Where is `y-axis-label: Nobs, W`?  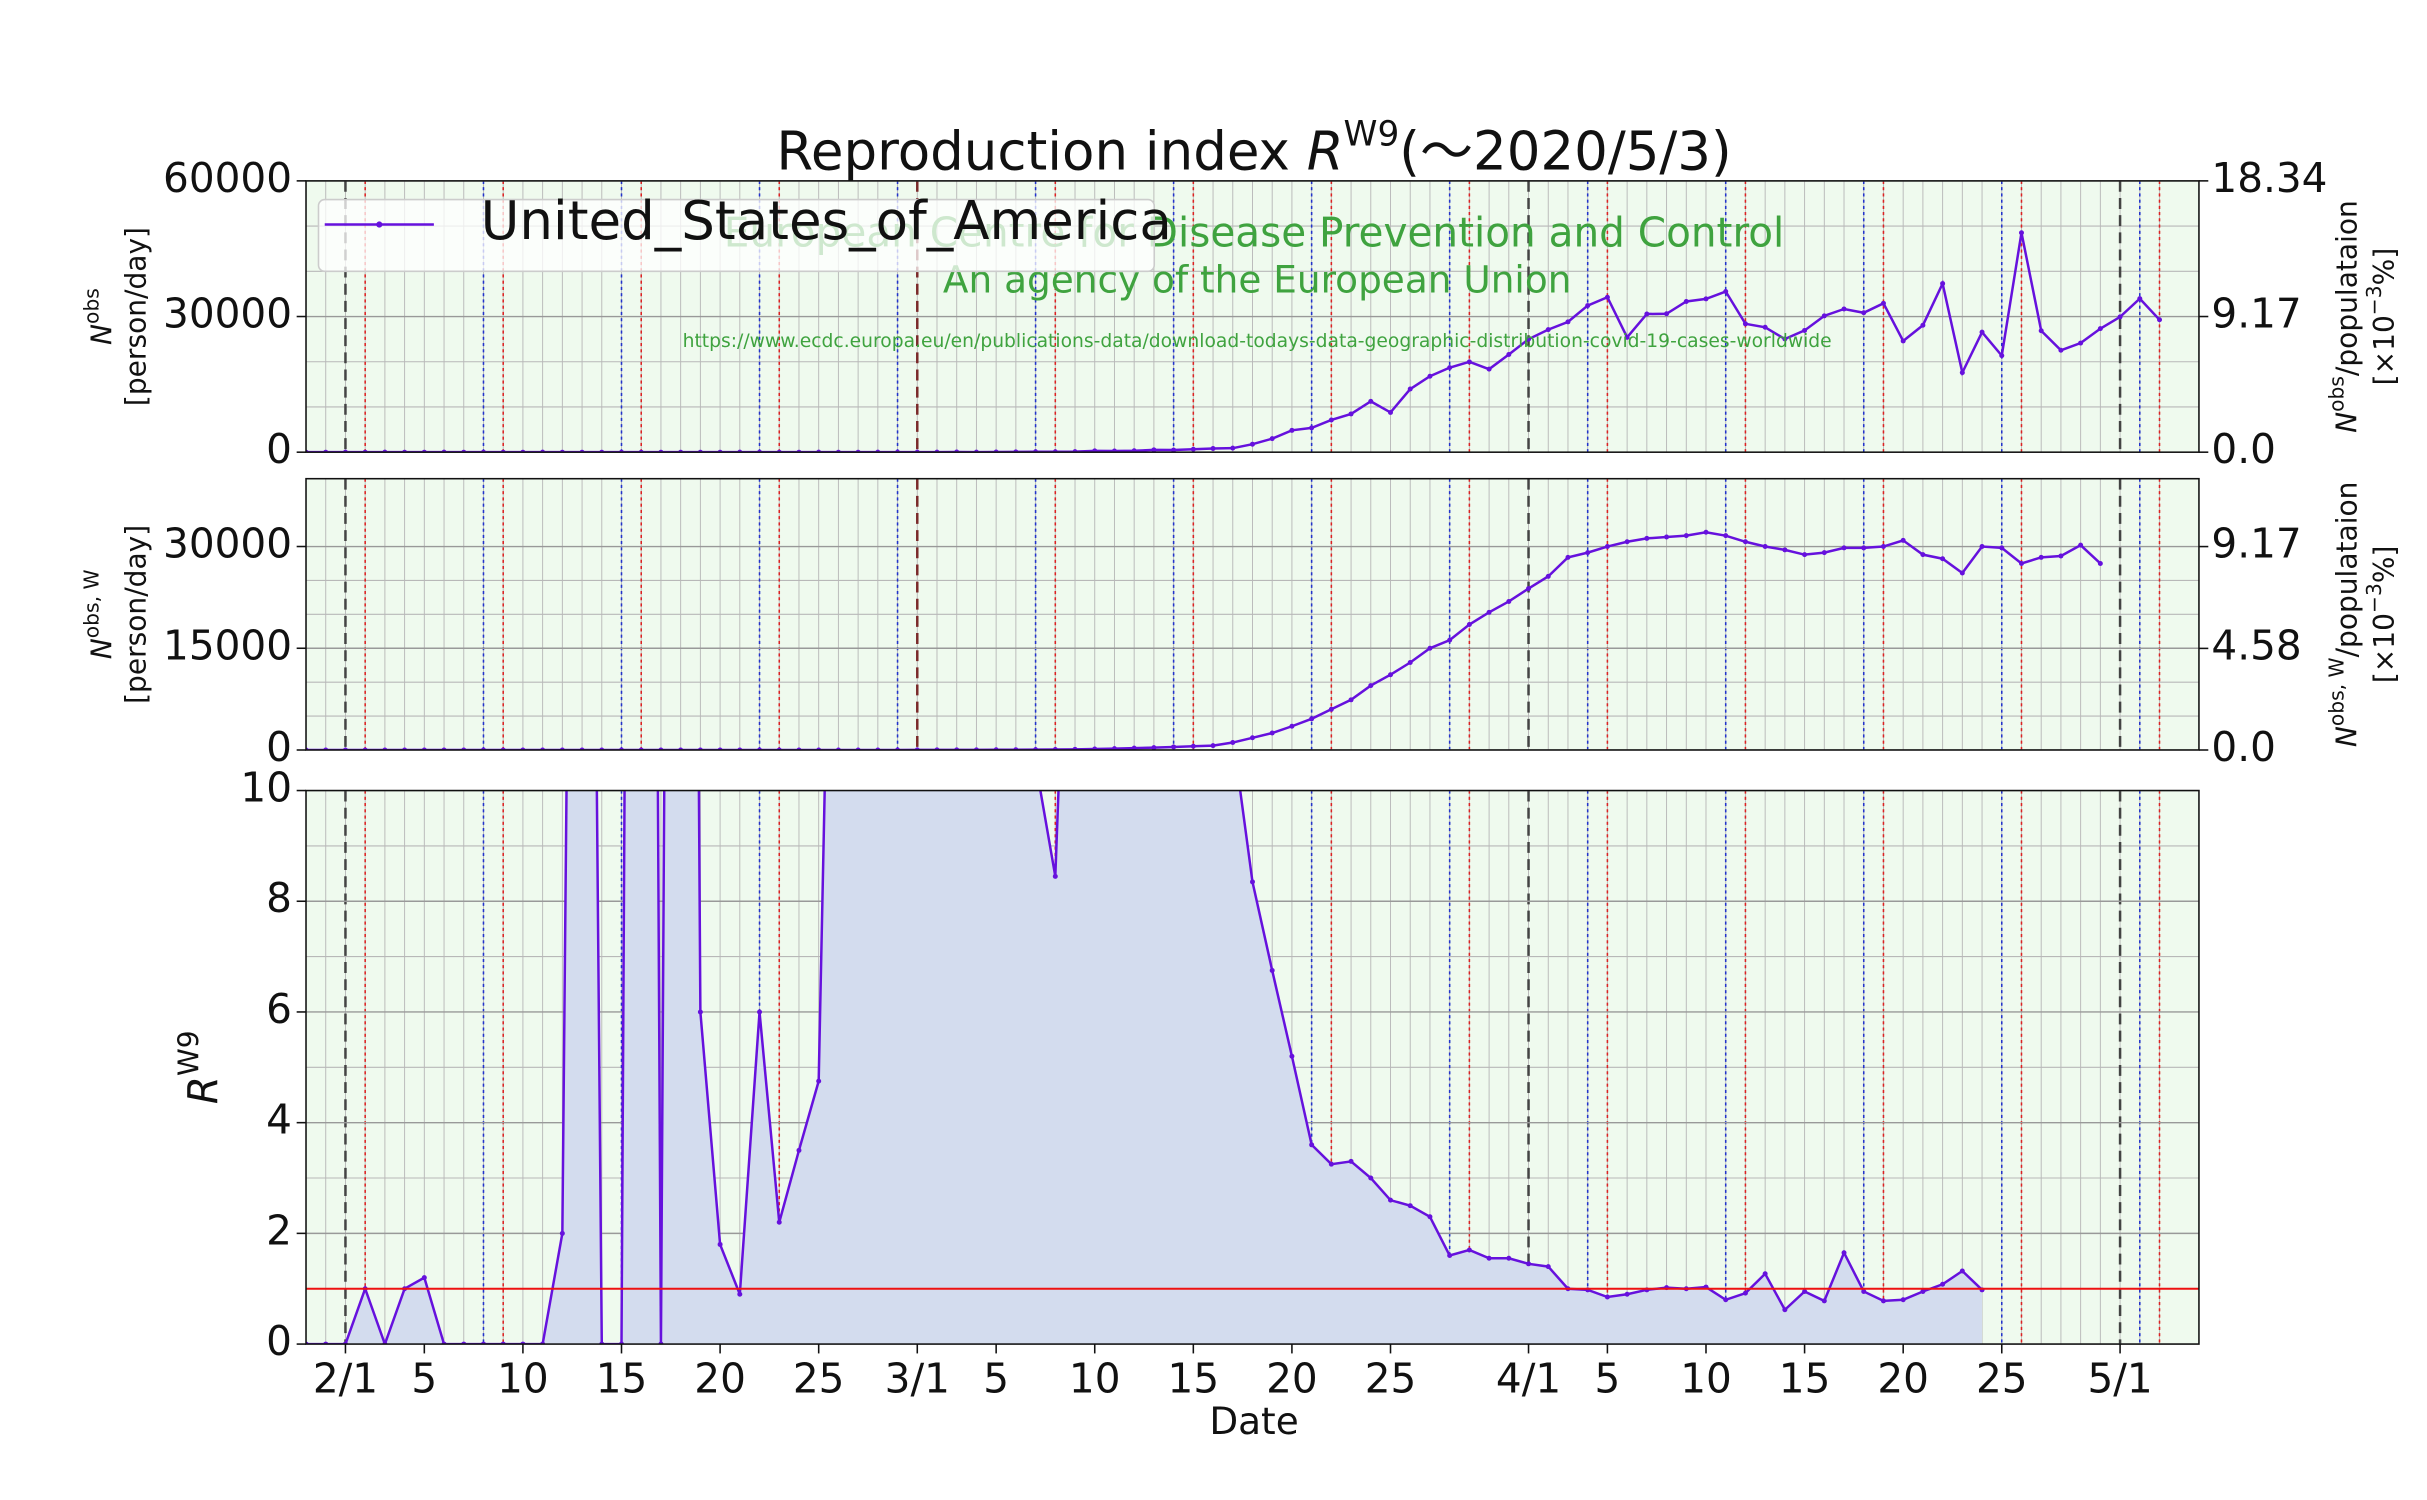
y-axis-label: Nobs, W is located at coordinates (98, 614).